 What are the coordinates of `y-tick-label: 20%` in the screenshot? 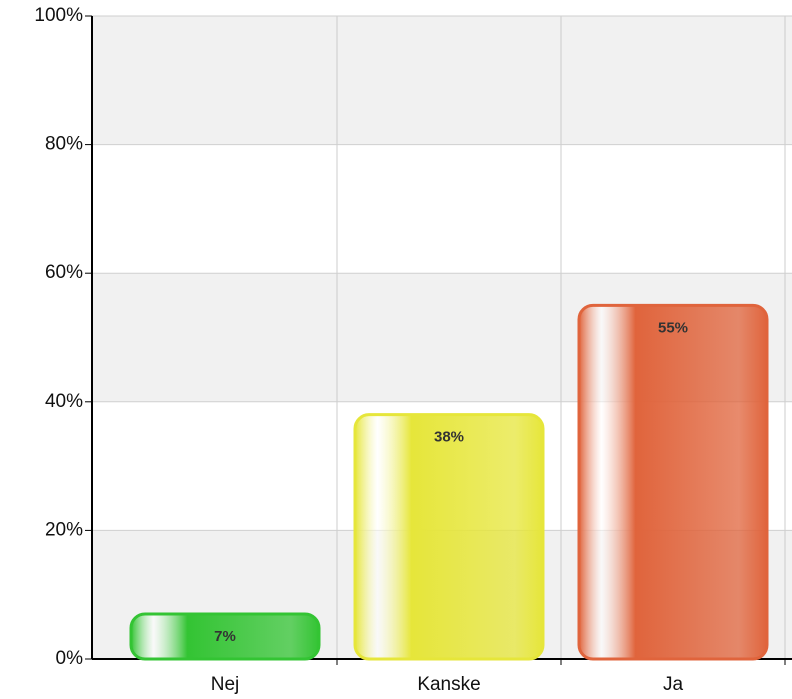 It's located at (64, 529).